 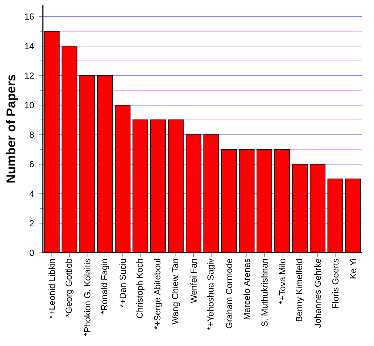 I want to click on x-tick-label: *+Leonid Libkin, so click(x=52, y=289).